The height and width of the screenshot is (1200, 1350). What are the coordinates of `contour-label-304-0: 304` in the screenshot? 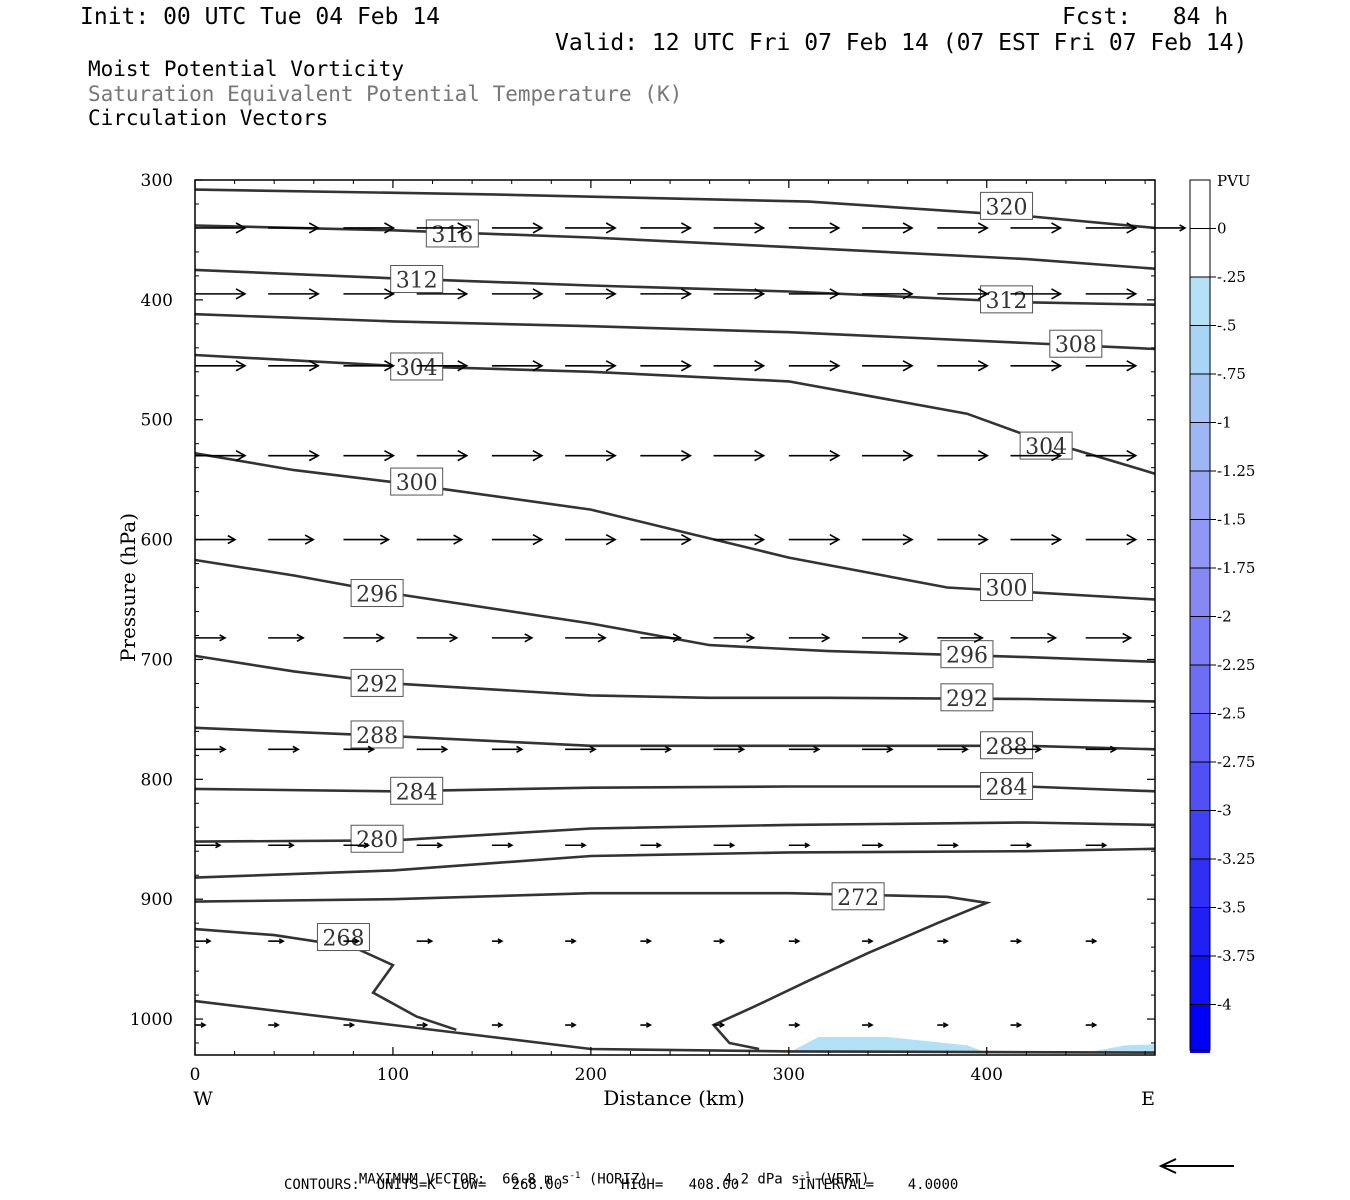 It's located at (417, 368).